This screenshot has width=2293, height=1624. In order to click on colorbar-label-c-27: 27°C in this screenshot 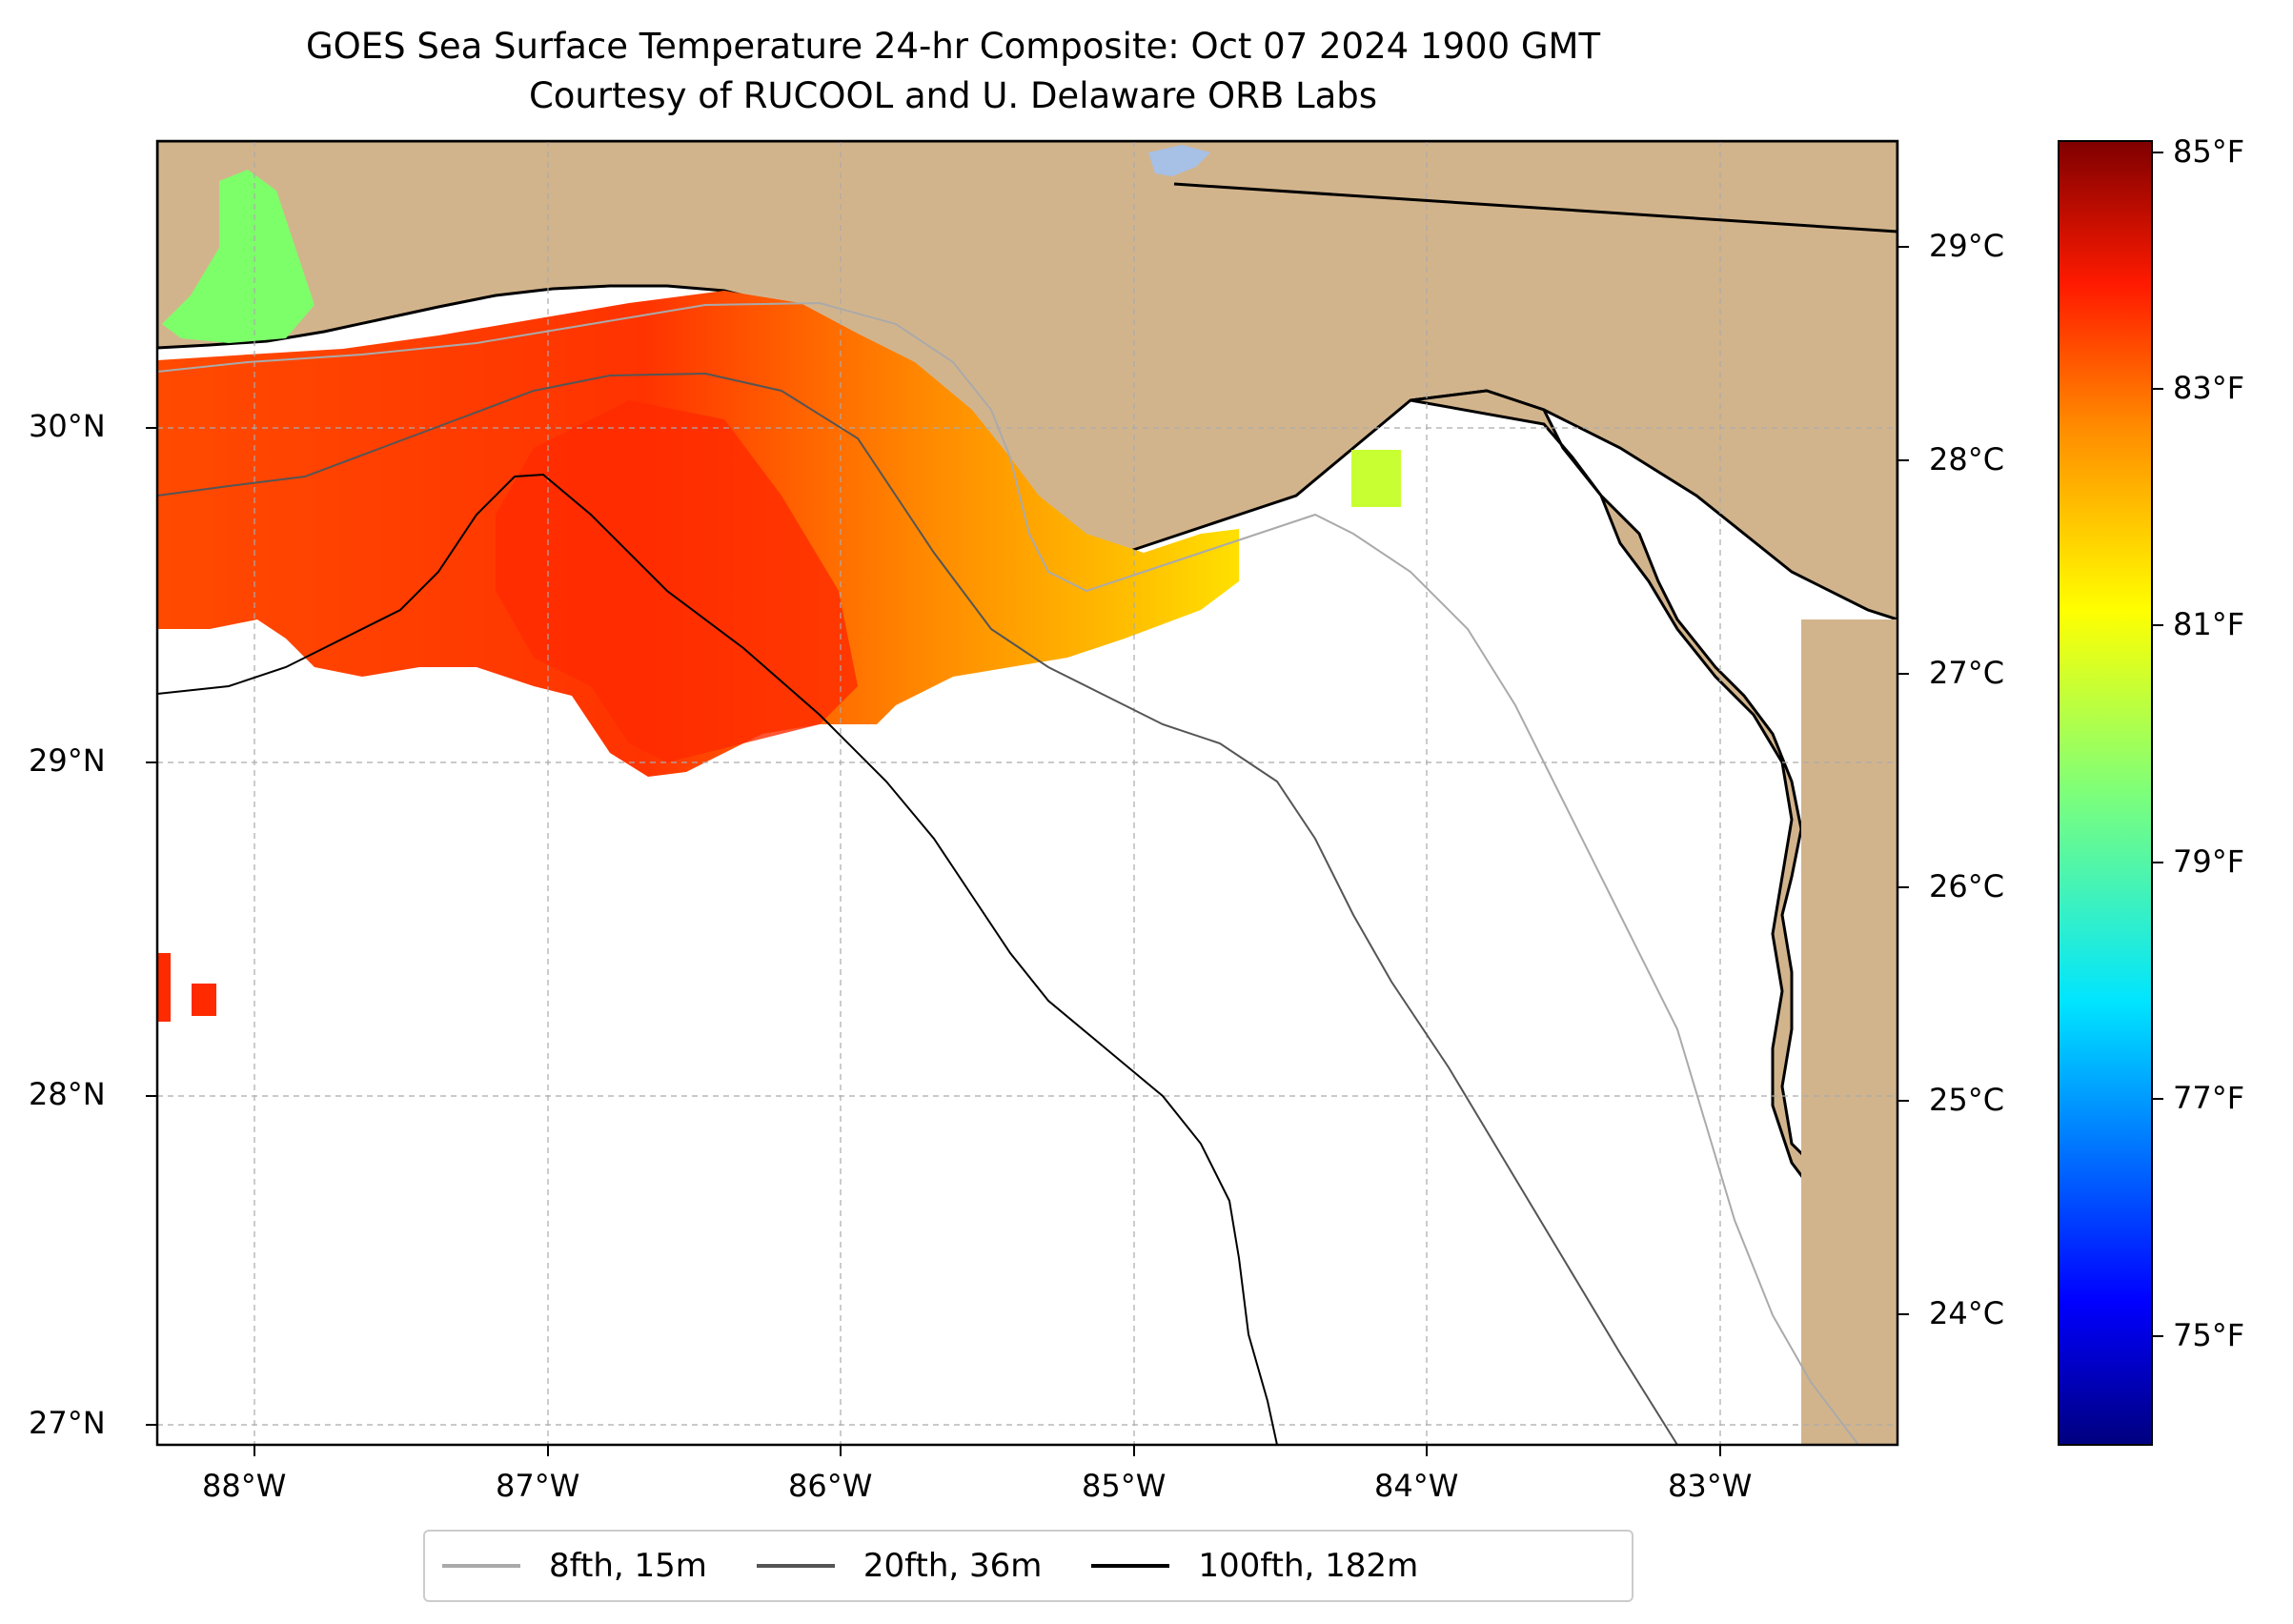, I will do `click(1967, 673)`.